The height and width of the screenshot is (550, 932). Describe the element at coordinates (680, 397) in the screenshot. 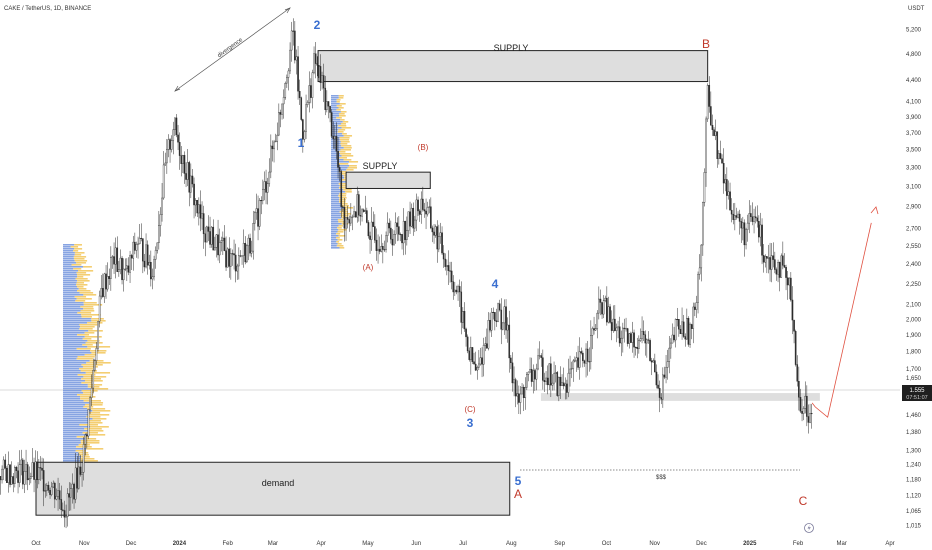

I see `support-zone` at that location.